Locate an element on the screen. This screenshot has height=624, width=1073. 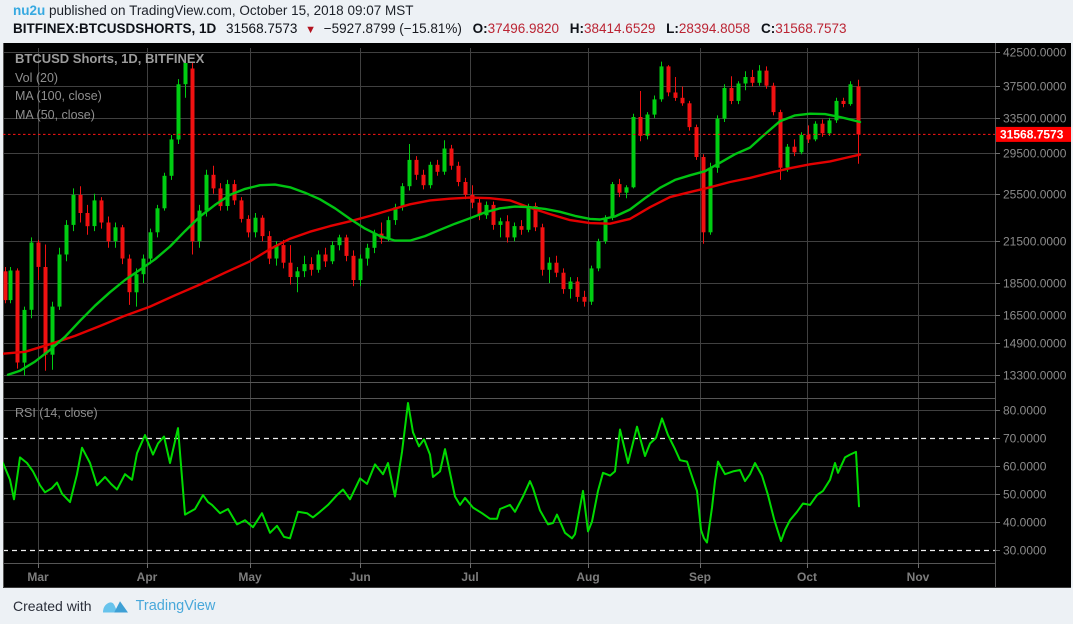
svg-text: 25500.0000 is located at coordinates (1035, 195).